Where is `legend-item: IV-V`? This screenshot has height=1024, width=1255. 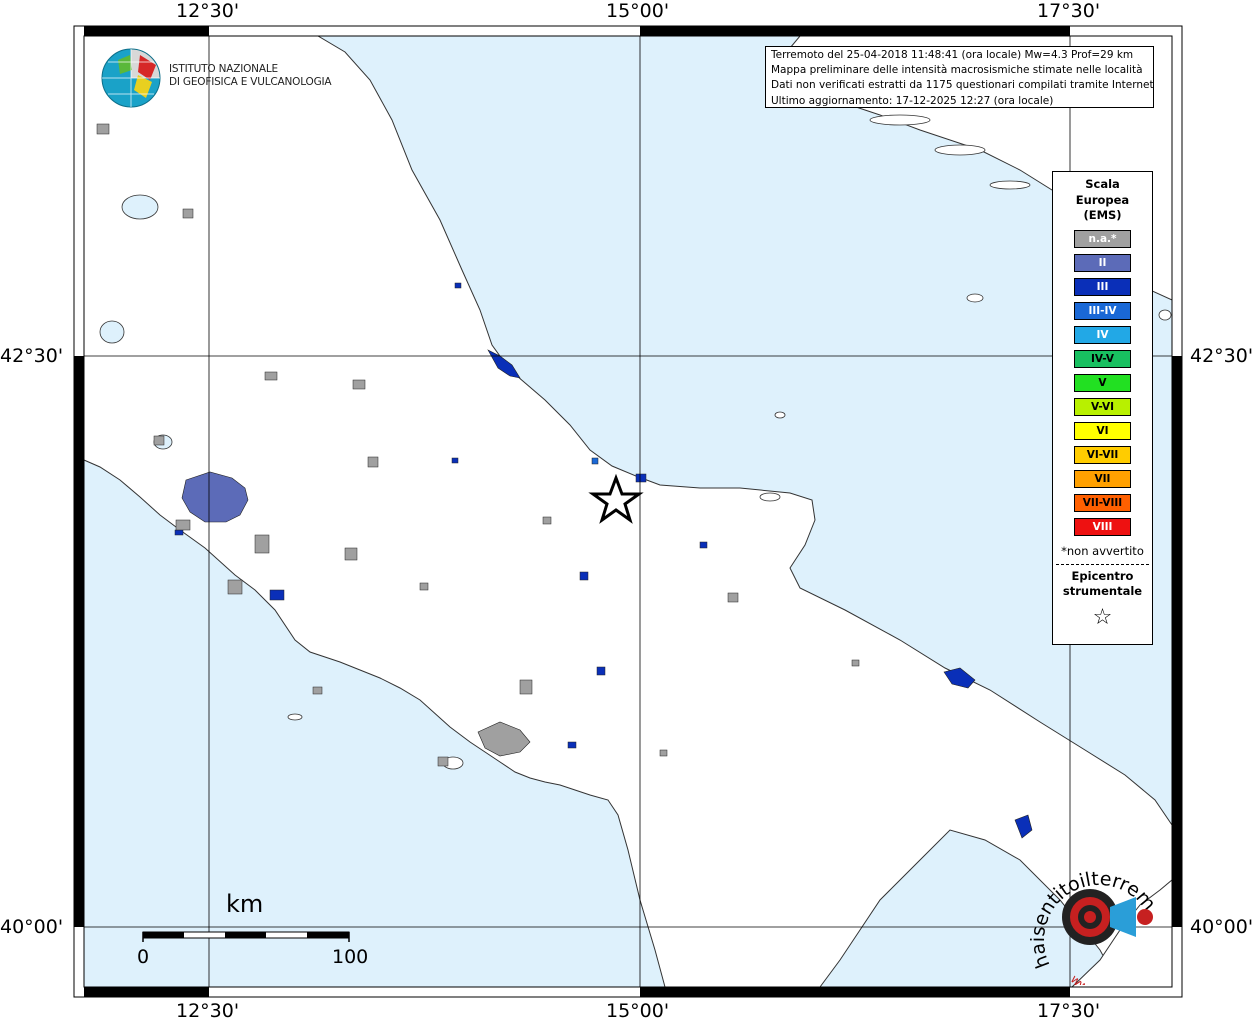
legend-item: IV-V is located at coordinates (1102, 358).